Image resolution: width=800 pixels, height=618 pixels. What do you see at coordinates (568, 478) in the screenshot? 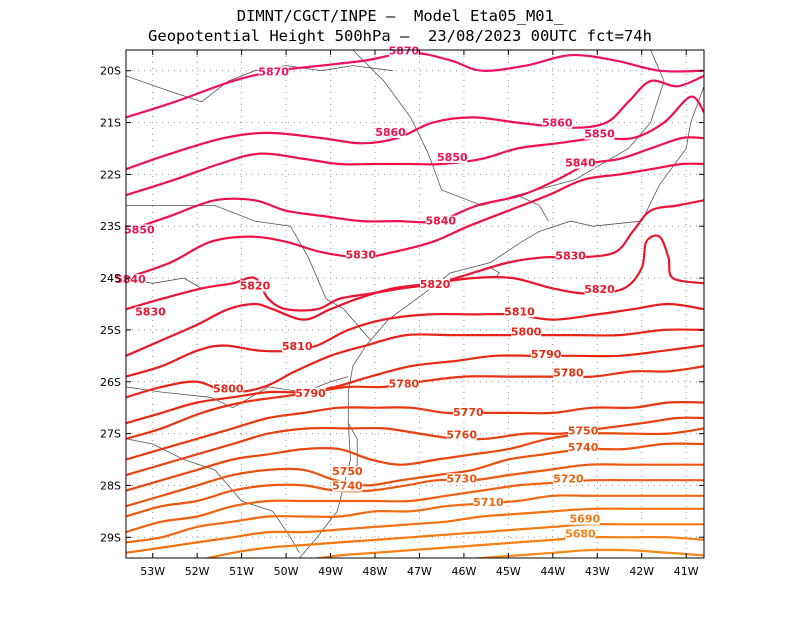
I see `contour-label: 5720` at bounding box center [568, 478].